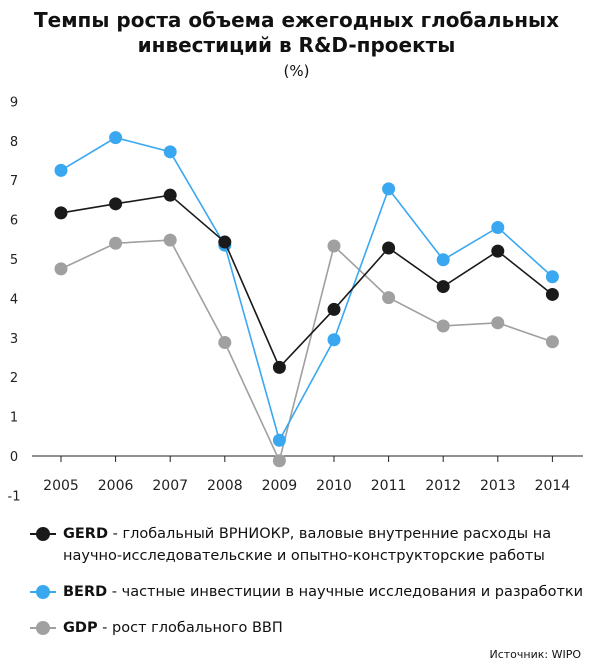 The image size is (593, 671). I want to click on chart-title-line-1: Темпы роста объема ежегодных глобальных, so click(296, 20).